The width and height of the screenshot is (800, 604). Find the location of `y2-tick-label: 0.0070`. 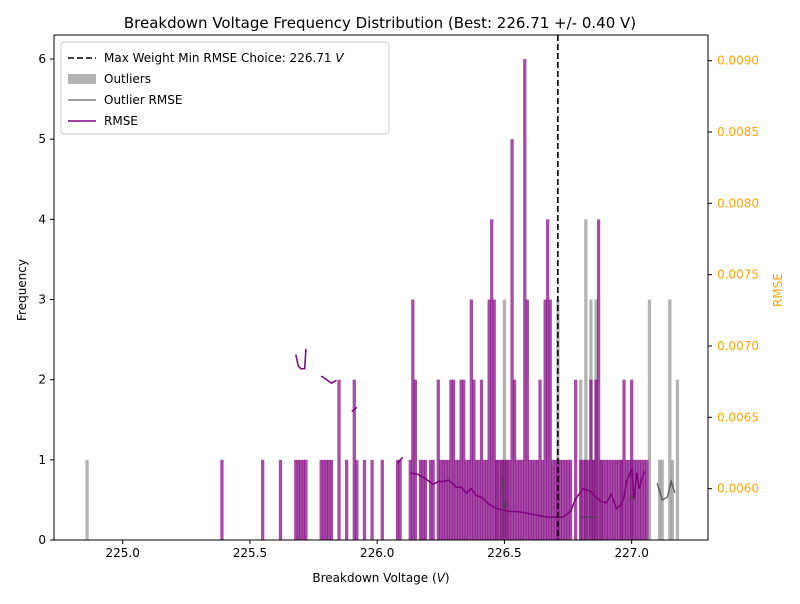

y2-tick-label: 0.0070 is located at coordinates (738, 346).